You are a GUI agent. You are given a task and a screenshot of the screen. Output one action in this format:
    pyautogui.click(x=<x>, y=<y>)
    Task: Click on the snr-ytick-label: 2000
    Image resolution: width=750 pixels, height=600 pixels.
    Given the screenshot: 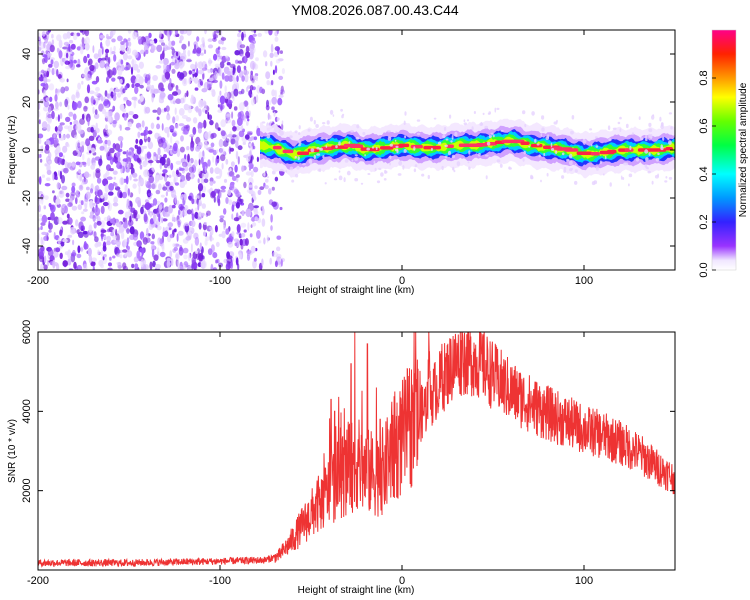 What is the action you would take?
    pyautogui.click(x=27, y=490)
    